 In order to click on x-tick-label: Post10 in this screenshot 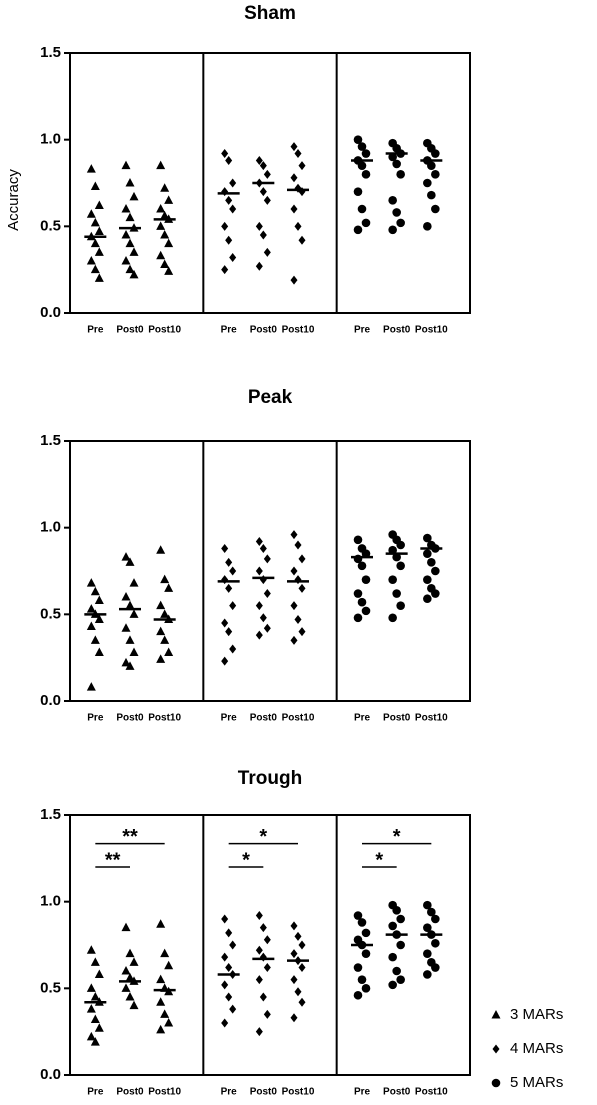, I will do `click(431, 1092)`.